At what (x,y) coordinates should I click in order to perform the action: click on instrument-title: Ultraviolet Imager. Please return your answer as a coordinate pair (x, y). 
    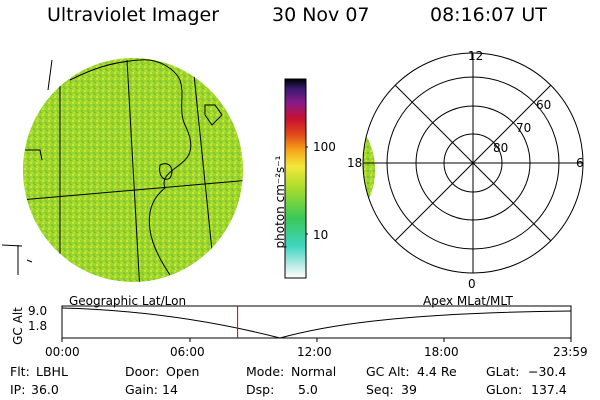
    Looking at the image, I should click on (133, 15).